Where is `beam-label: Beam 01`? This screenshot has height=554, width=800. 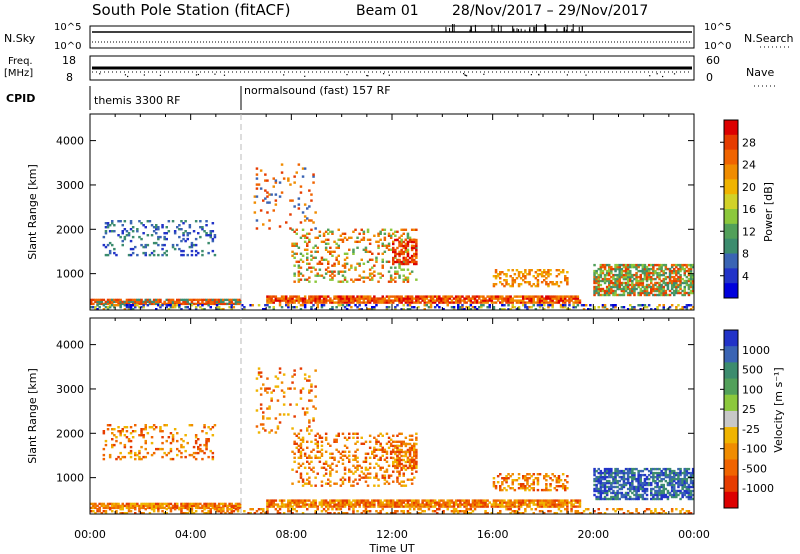
beam-label: Beam 01 is located at coordinates (387, 11).